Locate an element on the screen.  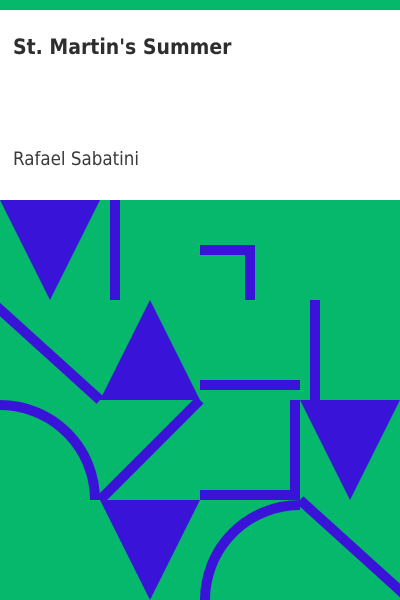
book-title: St. Martin's Summer is located at coordinates (122, 47).